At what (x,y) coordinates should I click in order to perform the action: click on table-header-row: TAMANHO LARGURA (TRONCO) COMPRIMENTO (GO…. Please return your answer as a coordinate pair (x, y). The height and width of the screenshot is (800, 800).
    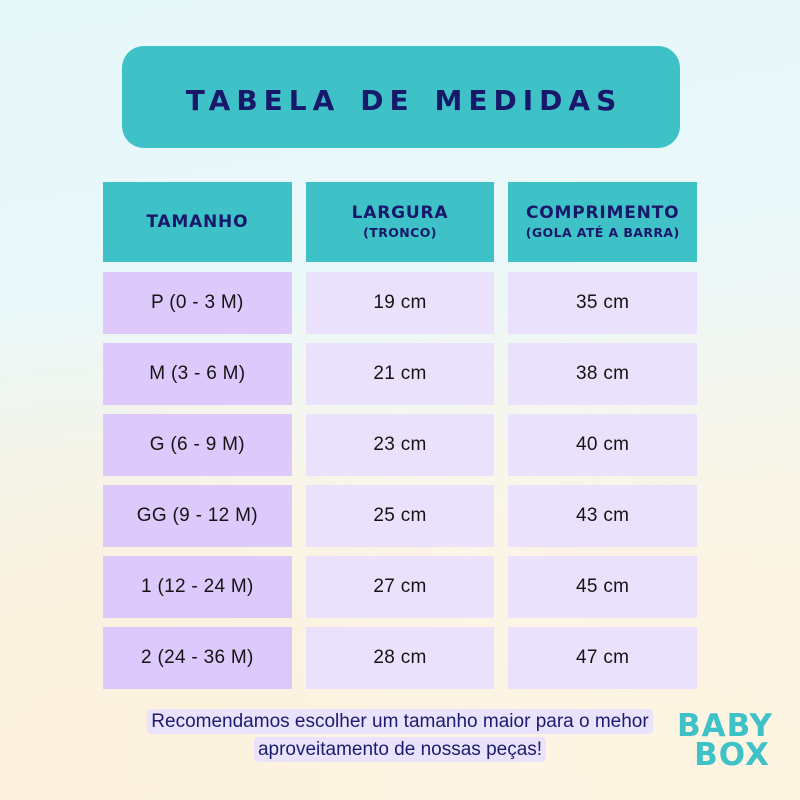
    Looking at the image, I should click on (400, 222).